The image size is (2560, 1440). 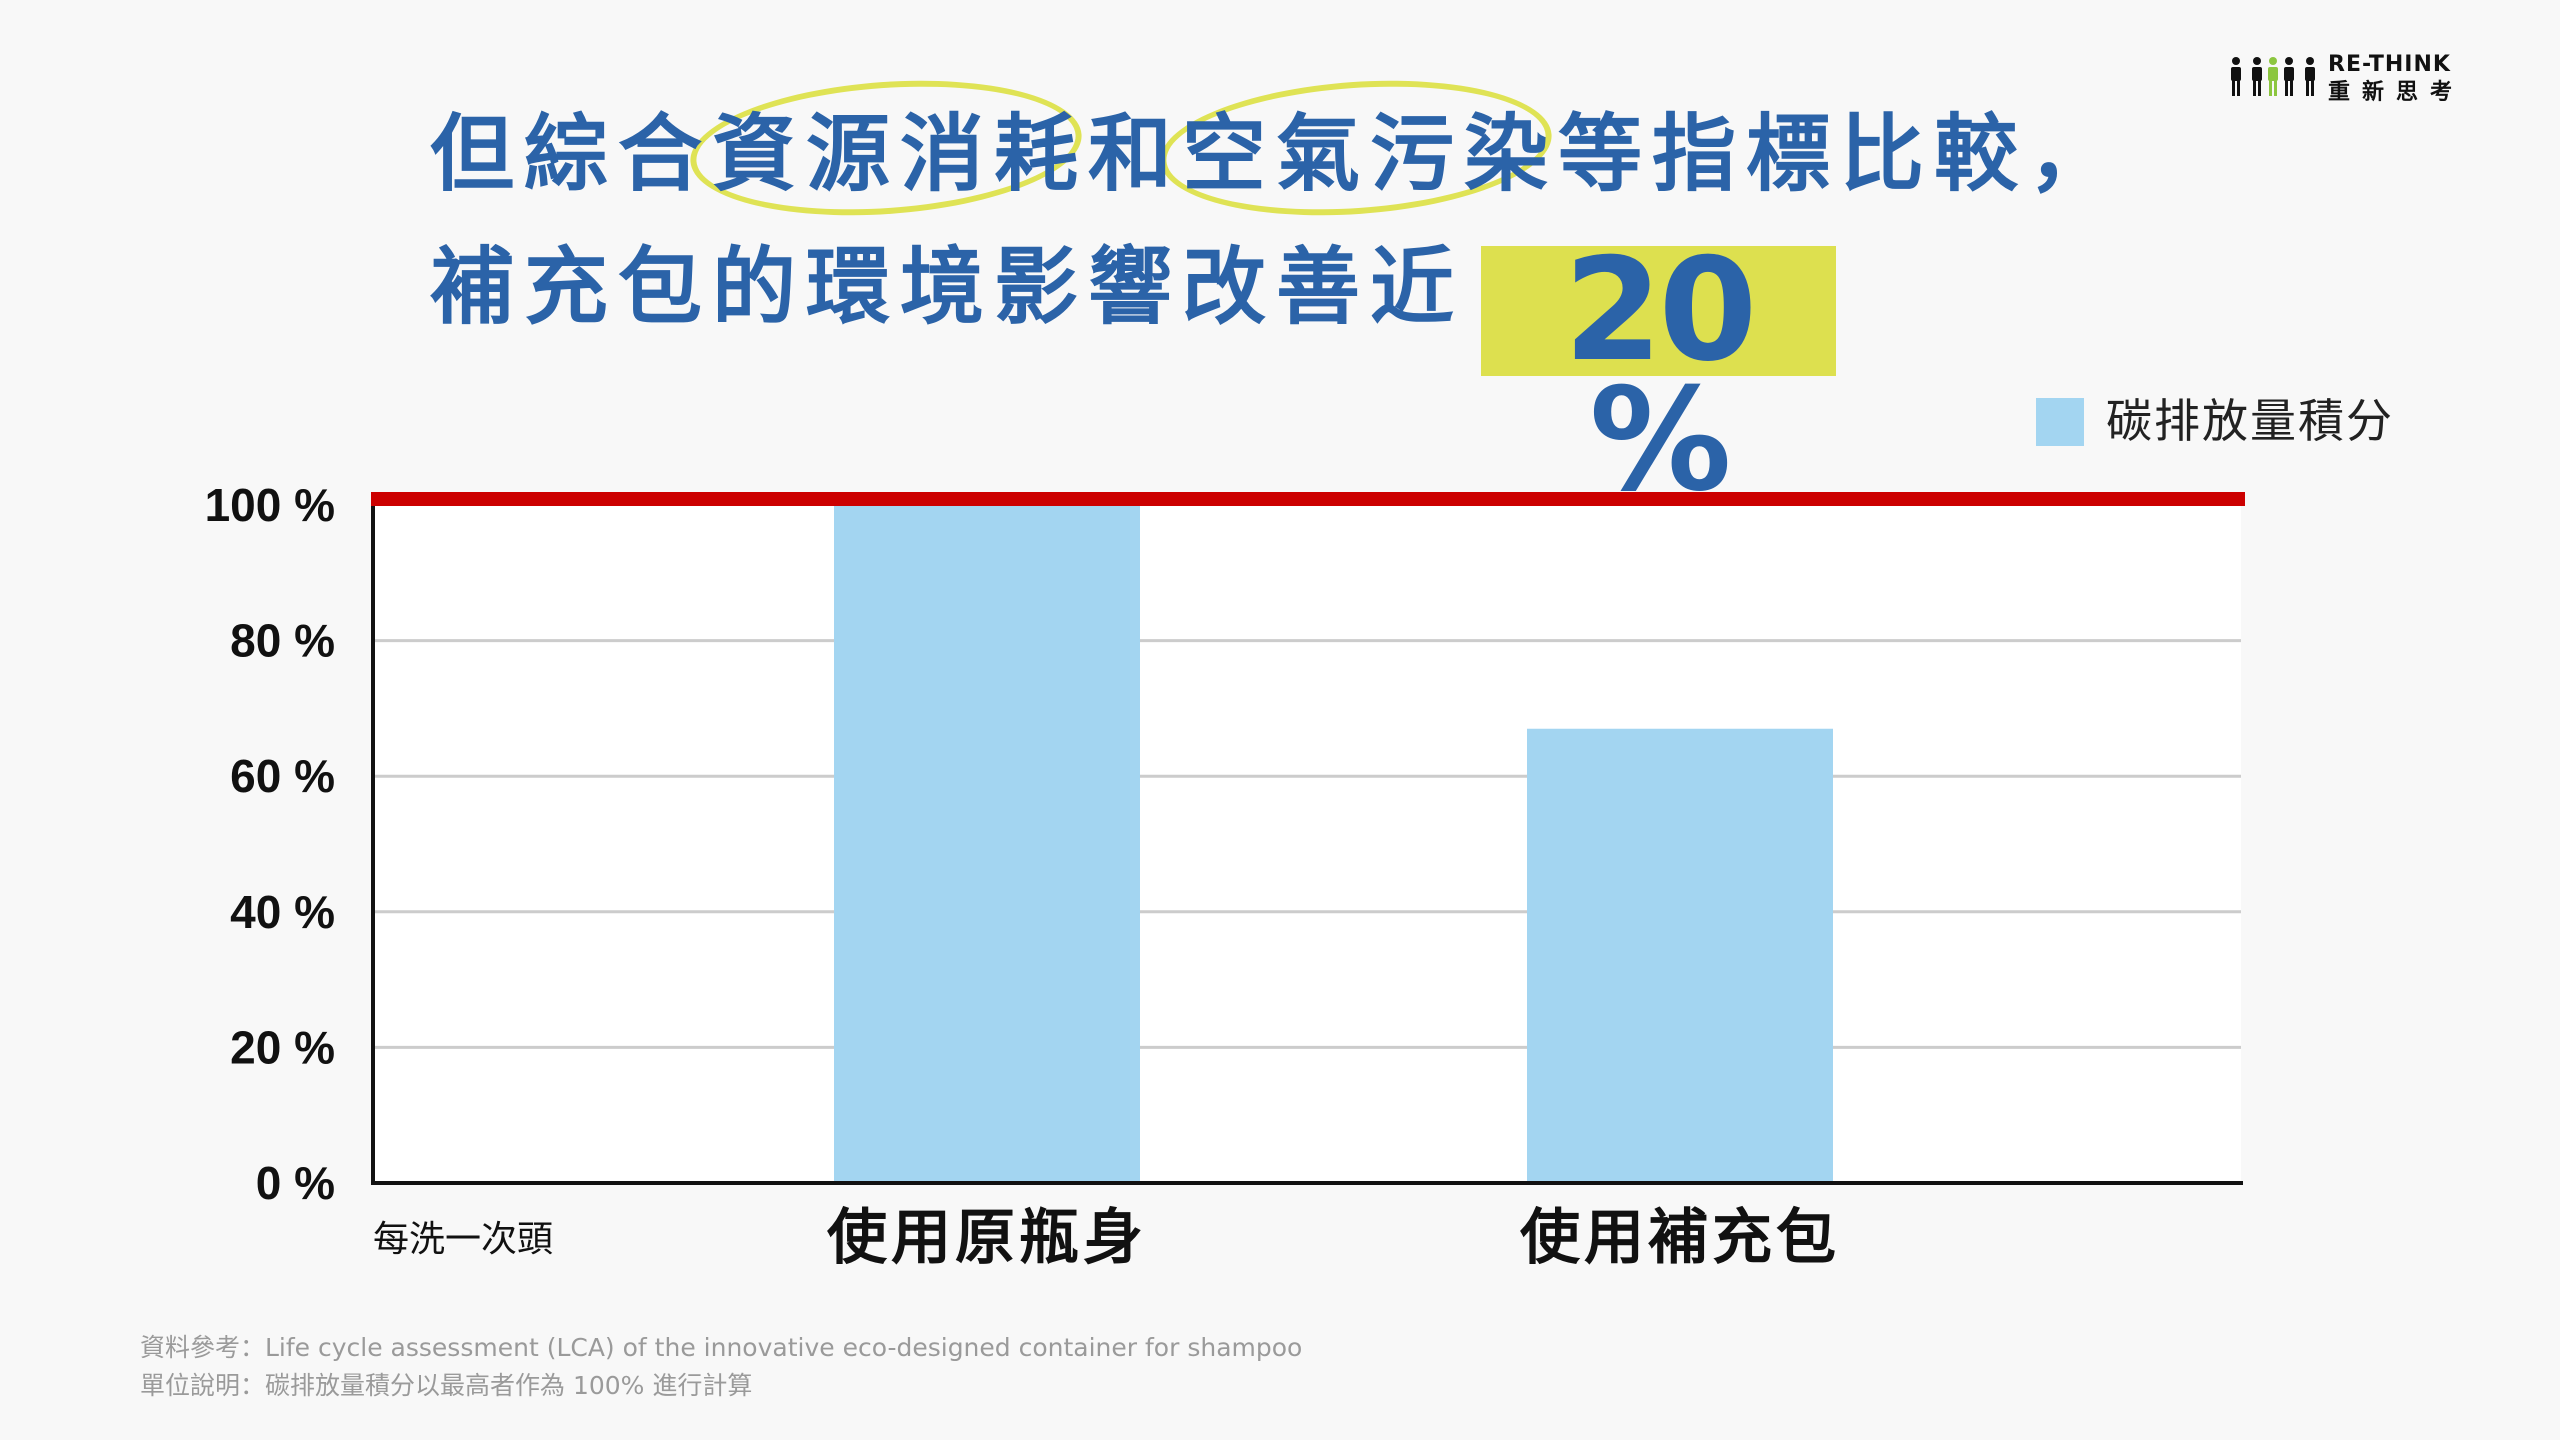 What do you see at coordinates (270, 505) in the screenshot?
I see `y-tick-label: 100 %` at bounding box center [270, 505].